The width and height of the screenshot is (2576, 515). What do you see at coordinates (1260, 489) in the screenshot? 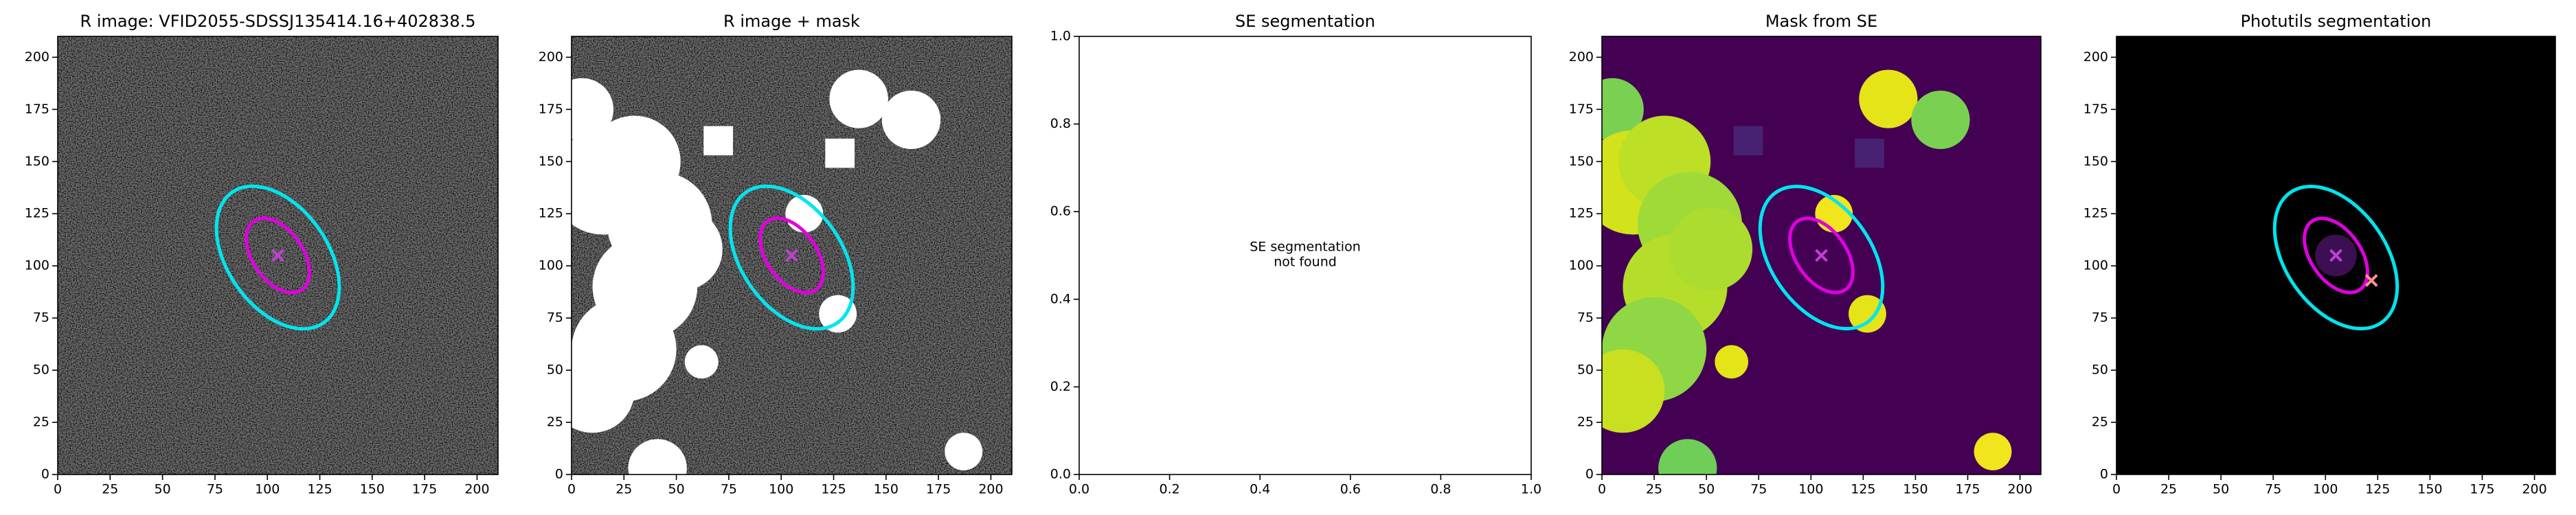
I see `x-tick-label: 0.4` at bounding box center [1260, 489].